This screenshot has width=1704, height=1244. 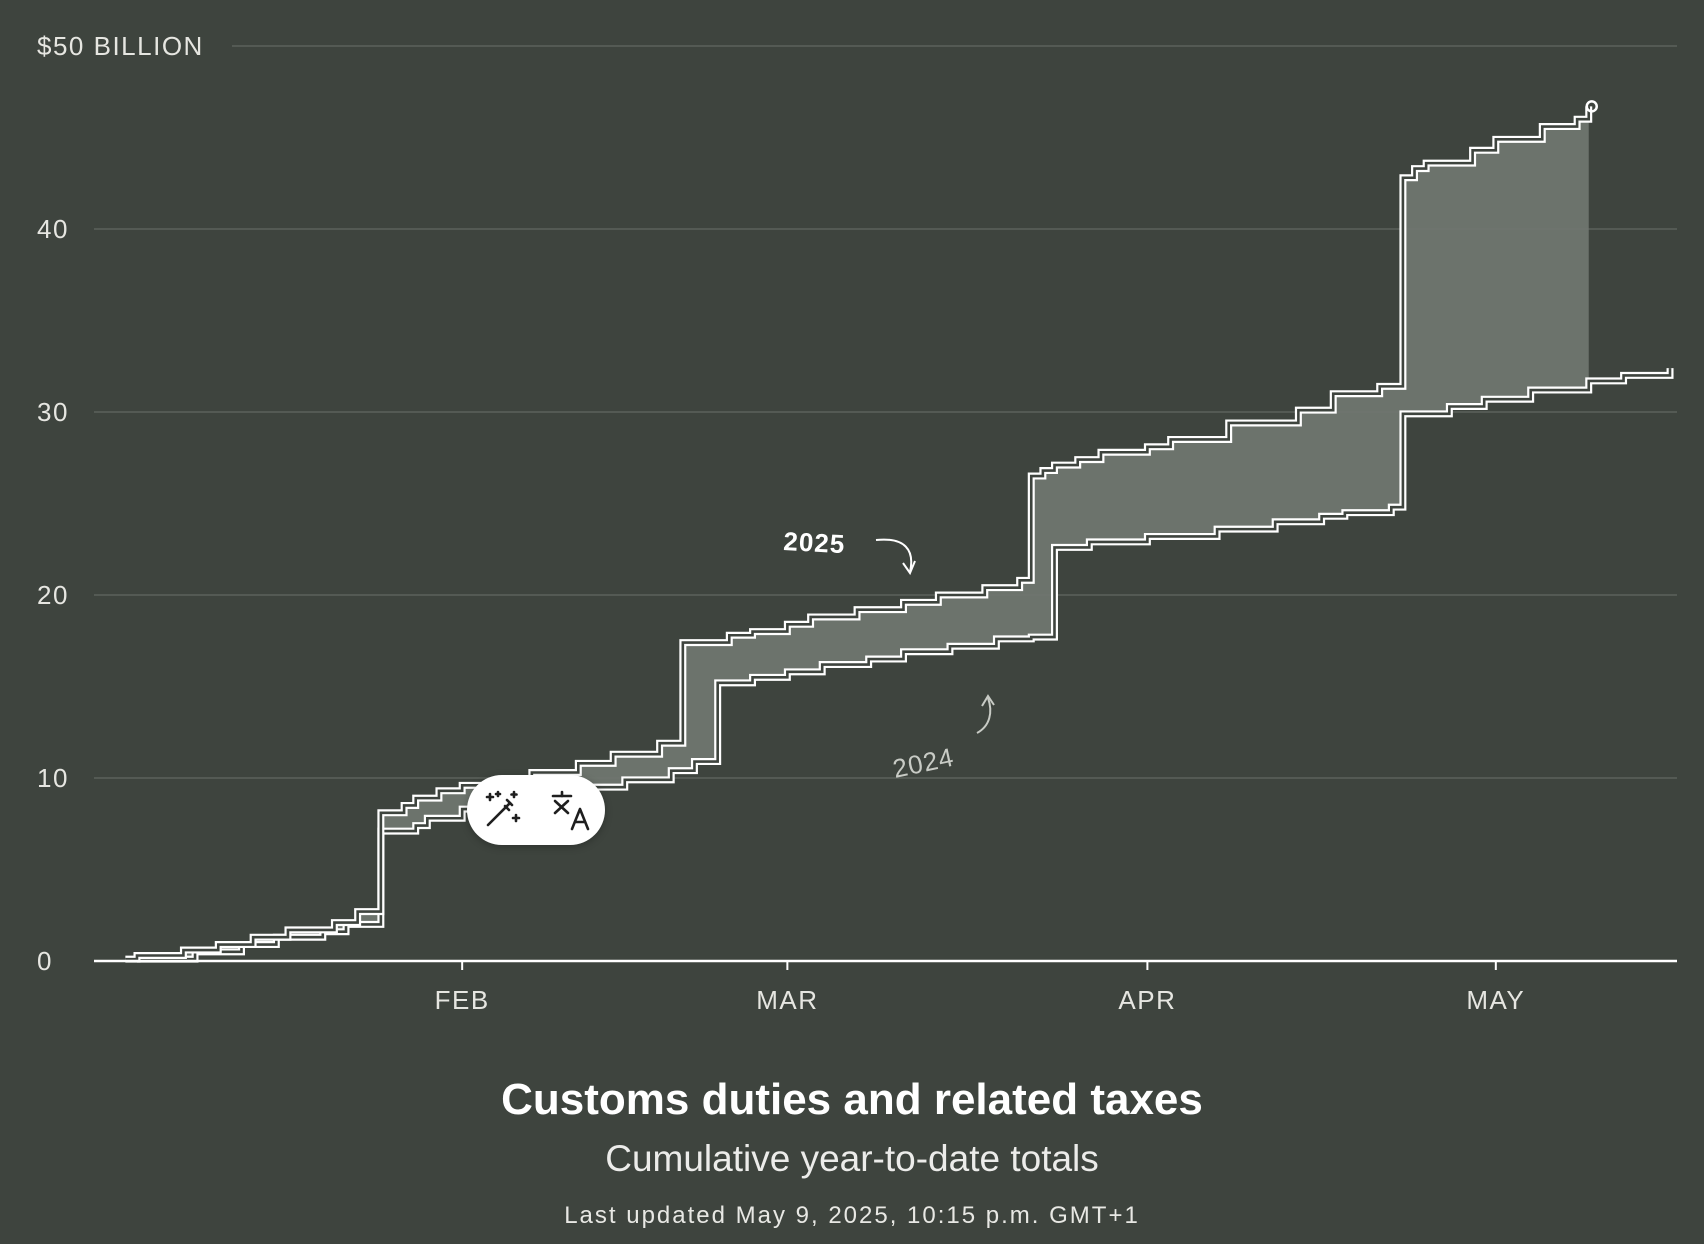 What do you see at coordinates (53, 412) in the screenshot?
I see `y-tick-label: 30` at bounding box center [53, 412].